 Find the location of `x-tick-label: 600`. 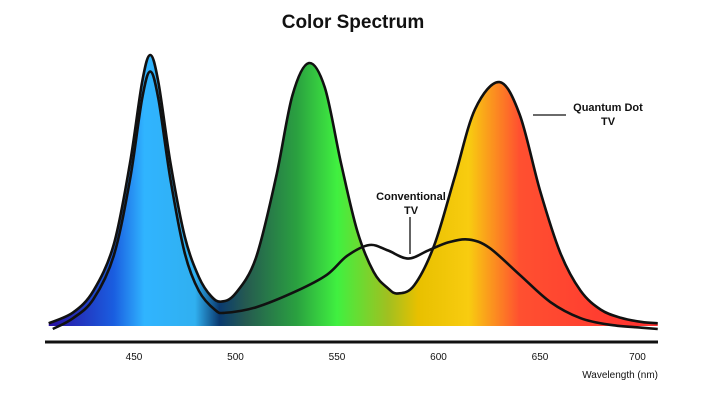

x-tick-label: 600 is located at coordinates (438, 357).